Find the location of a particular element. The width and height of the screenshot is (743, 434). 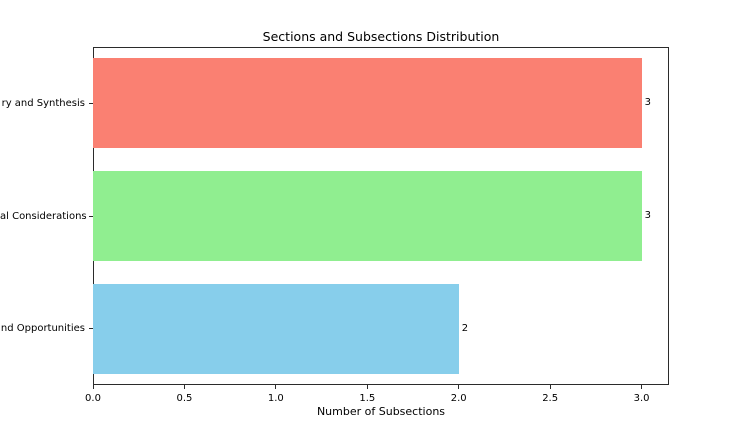

x-tick-label: 1.0 is located at coordinates (275, 398).